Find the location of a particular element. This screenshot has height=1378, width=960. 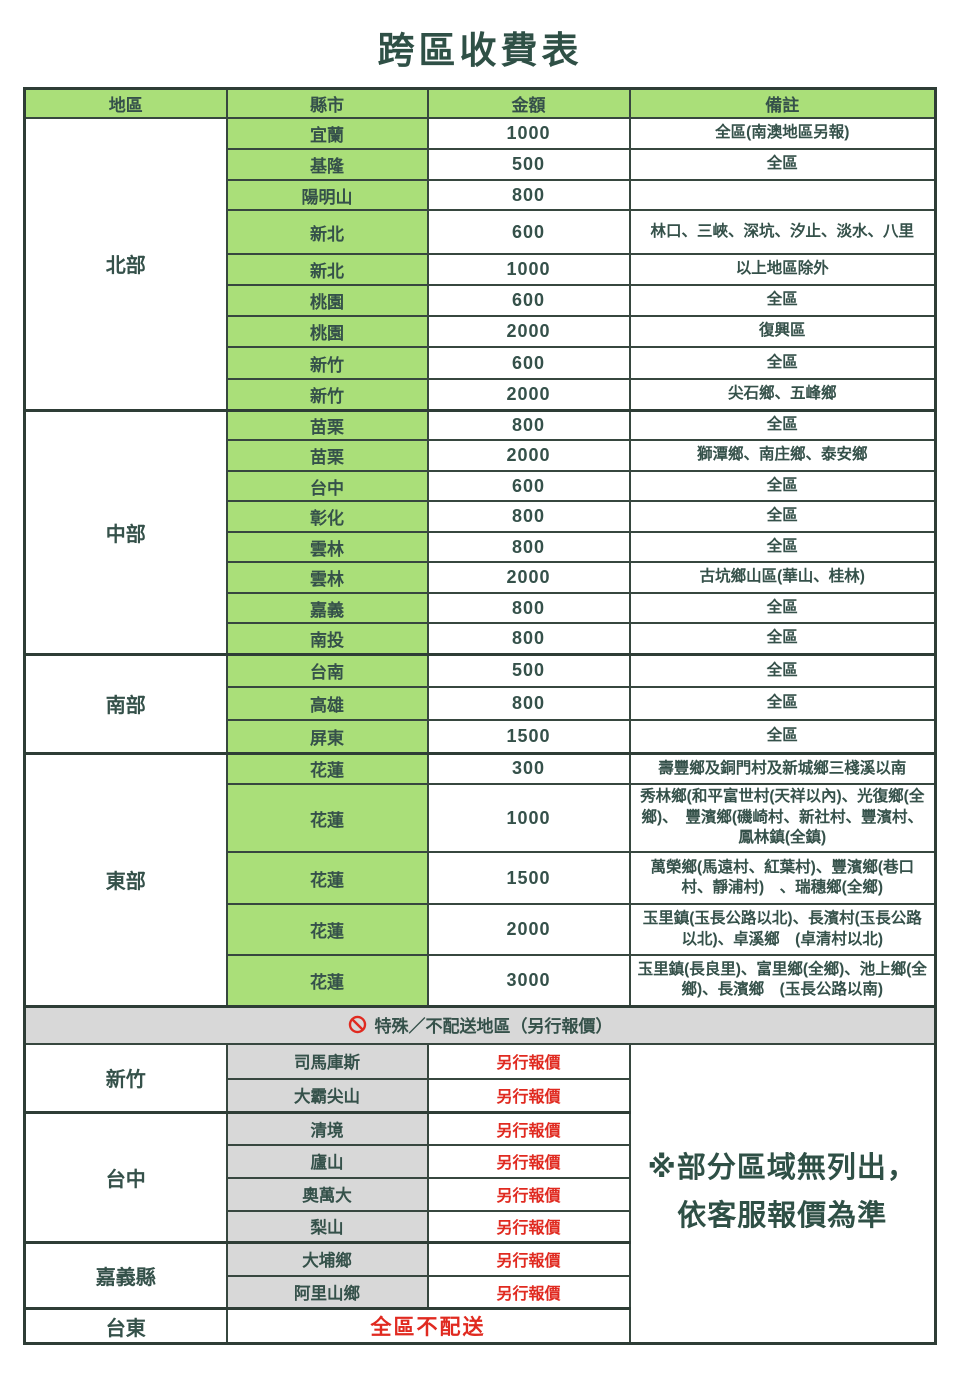

no-entry-icon is located at coordinates (357, 1024).